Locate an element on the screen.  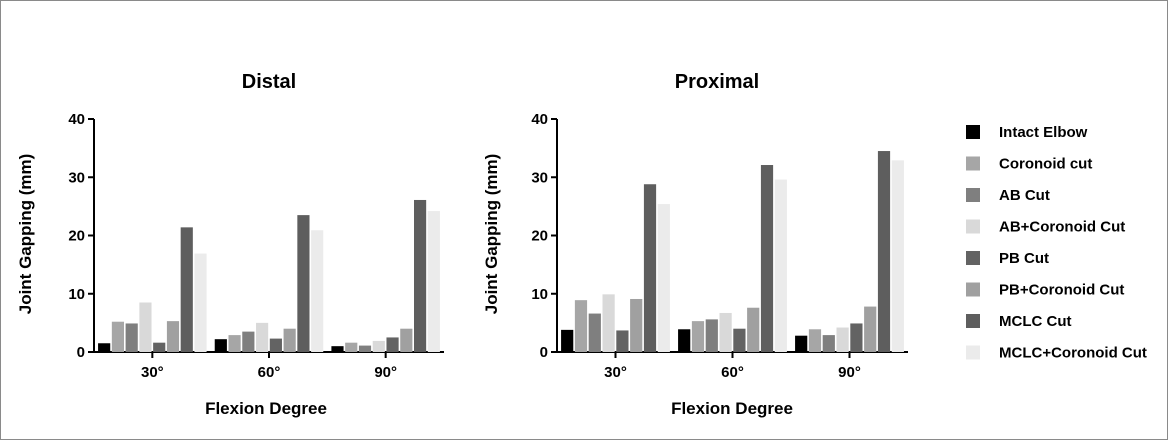
legend-item: Coronoid cut is located at coordinates (1029, 164).